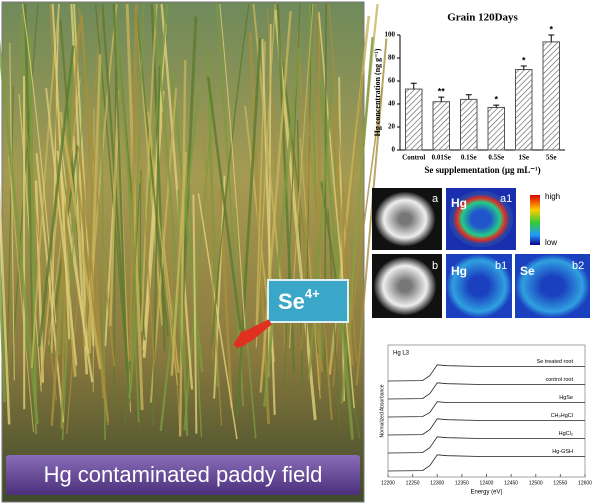 The image size is (600, 504). I want to click on series-label: Hg-GSH, so click(562, 452).